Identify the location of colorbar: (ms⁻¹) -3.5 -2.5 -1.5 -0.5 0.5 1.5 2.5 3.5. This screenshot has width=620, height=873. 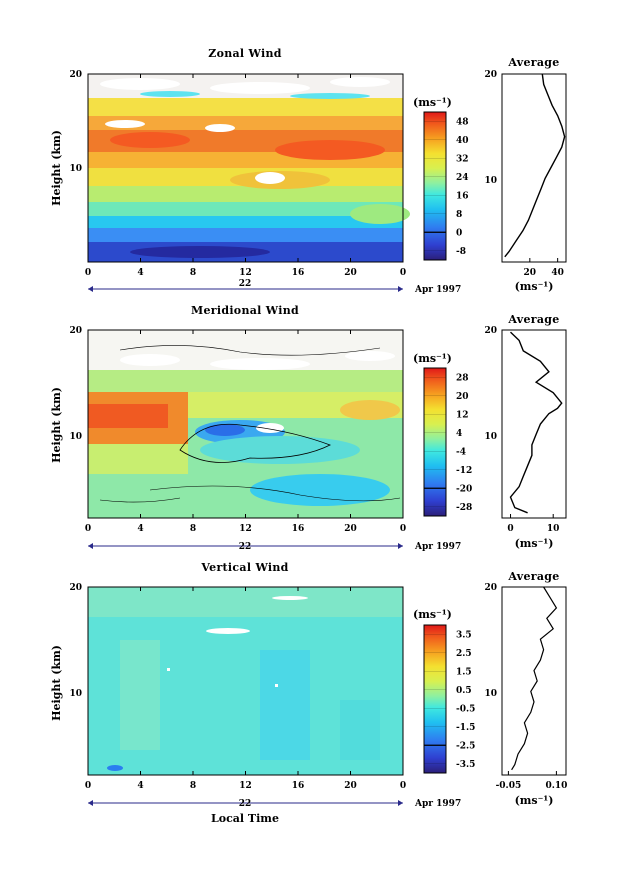
(444, 691).